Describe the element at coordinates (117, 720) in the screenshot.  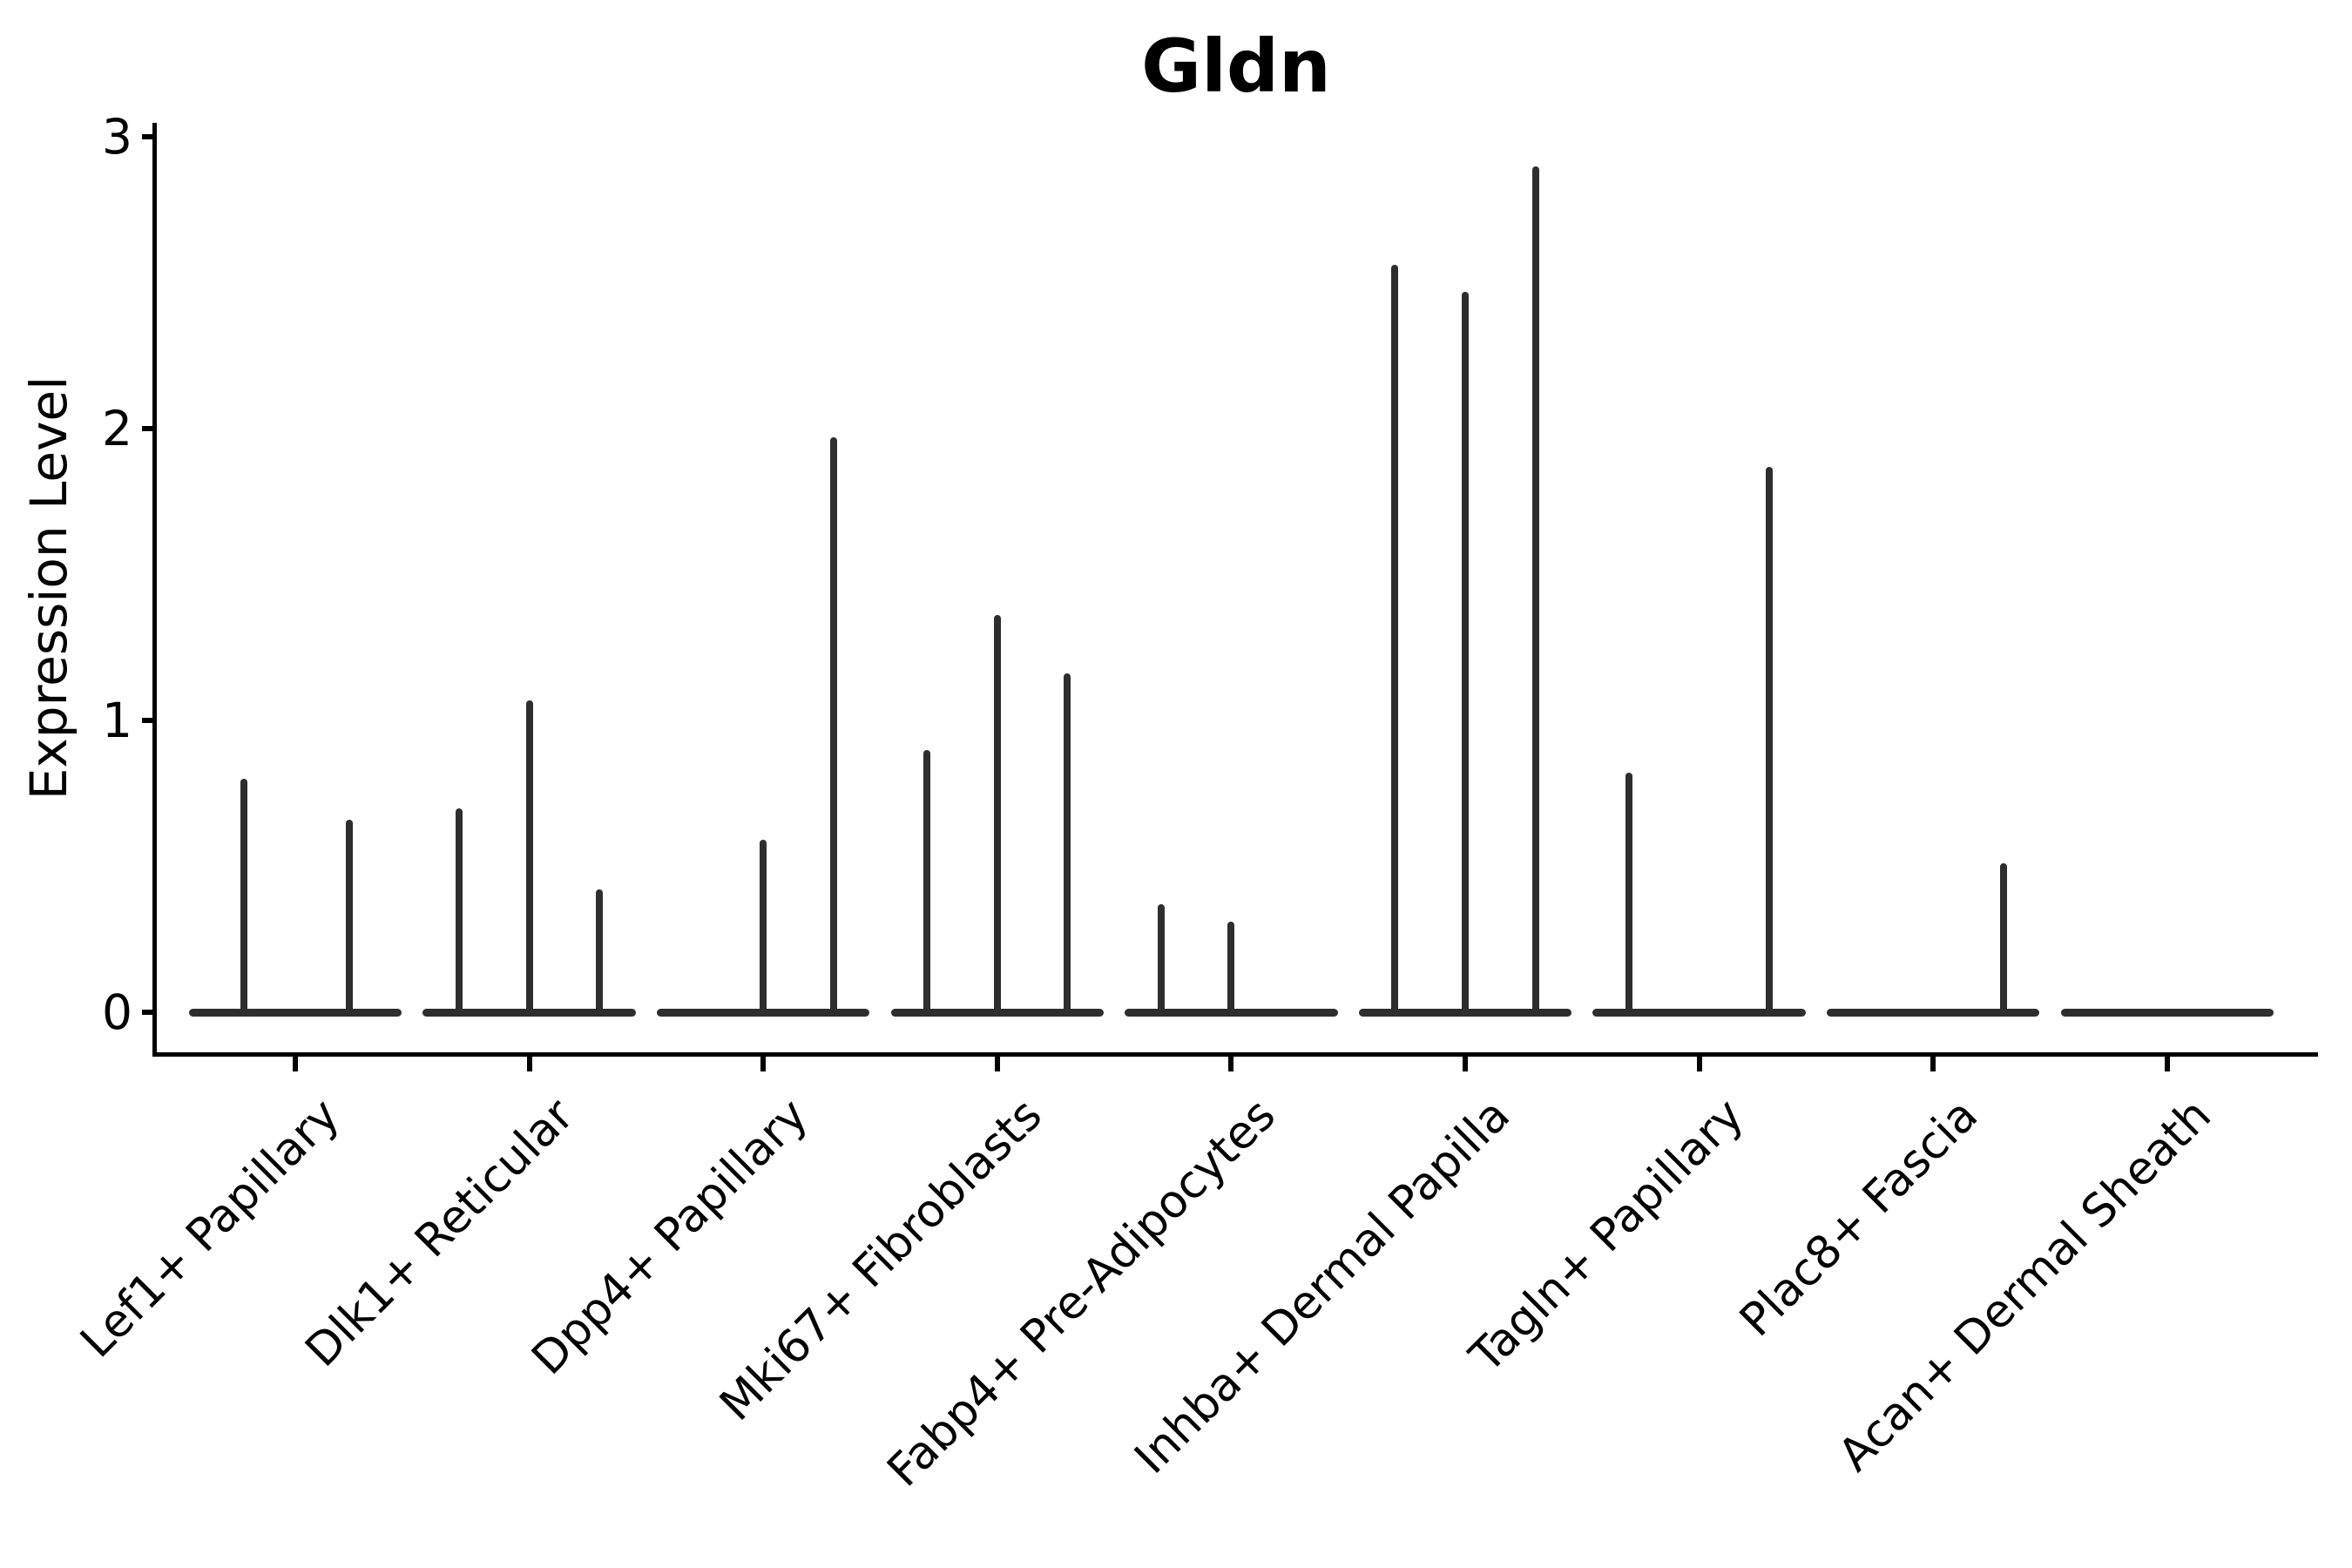
I see `y-tick-label: 1` at that location.